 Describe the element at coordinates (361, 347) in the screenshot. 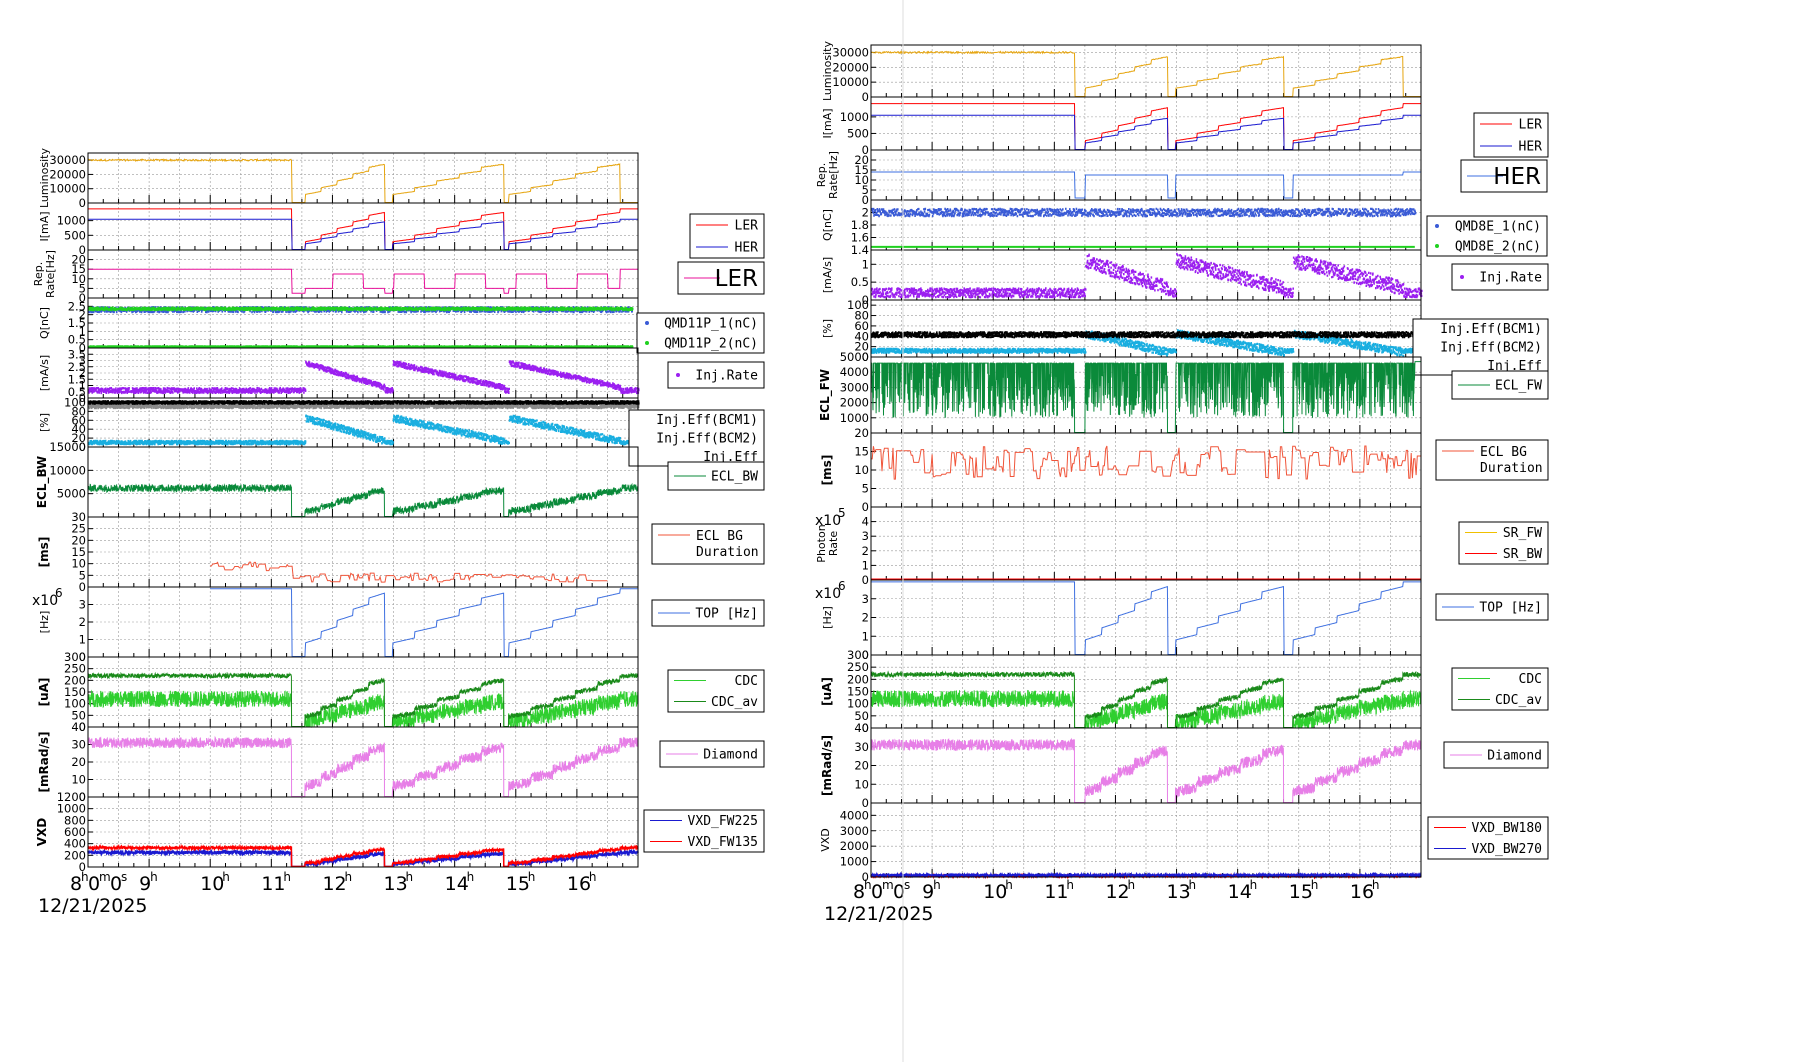

I see `series-dots-charge-2-low` at that location.